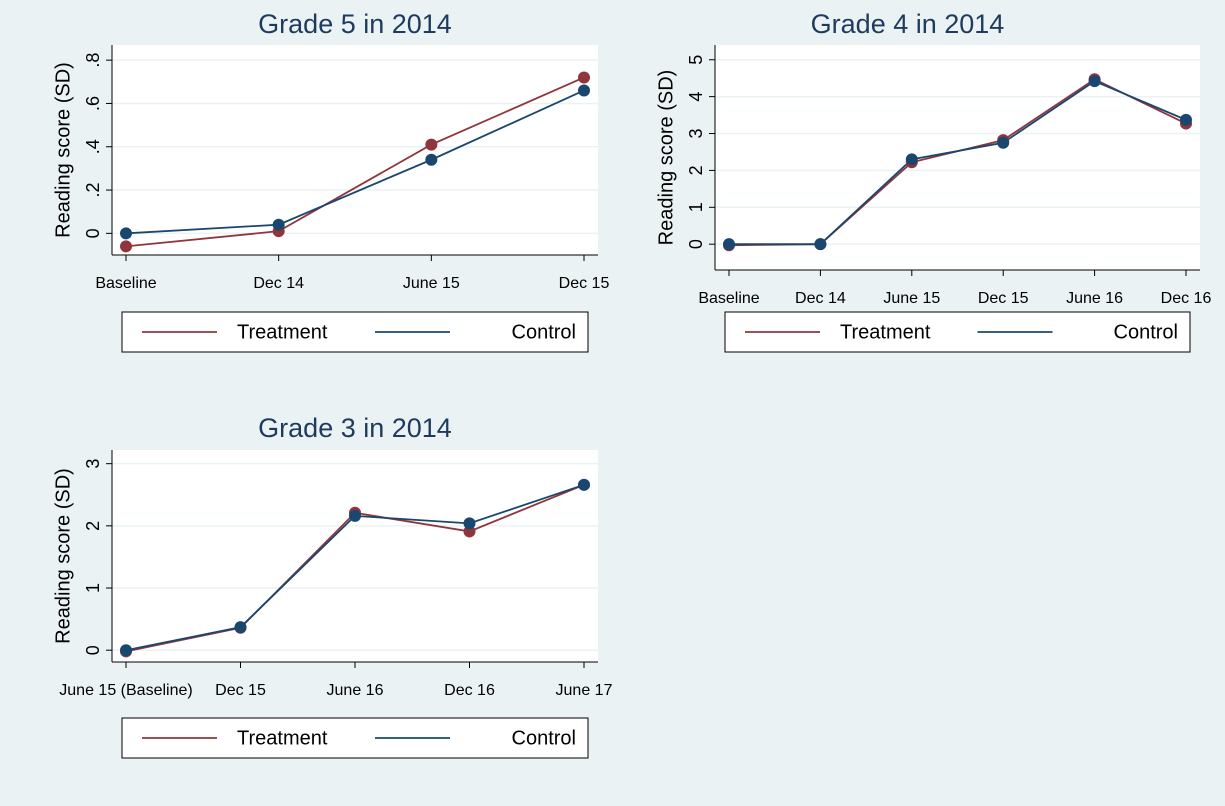  What do you see at coordinates (355, 24) in the screenshot?
I see `chart-title: Grade 5 in 2014` at bounding box center [355, 24].